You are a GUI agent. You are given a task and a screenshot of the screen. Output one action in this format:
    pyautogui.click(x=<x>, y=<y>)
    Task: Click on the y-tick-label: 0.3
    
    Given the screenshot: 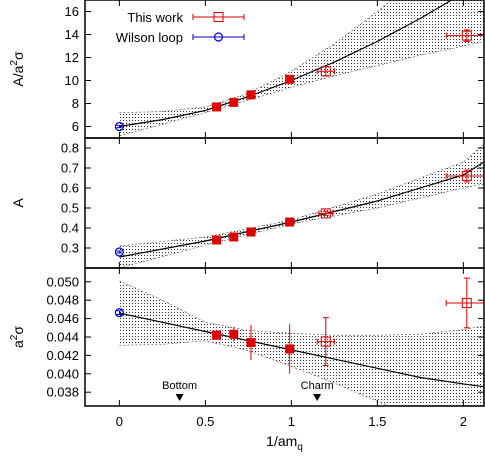 What is the action you would take?
    pyautogui.click(x=70, y=248)
    